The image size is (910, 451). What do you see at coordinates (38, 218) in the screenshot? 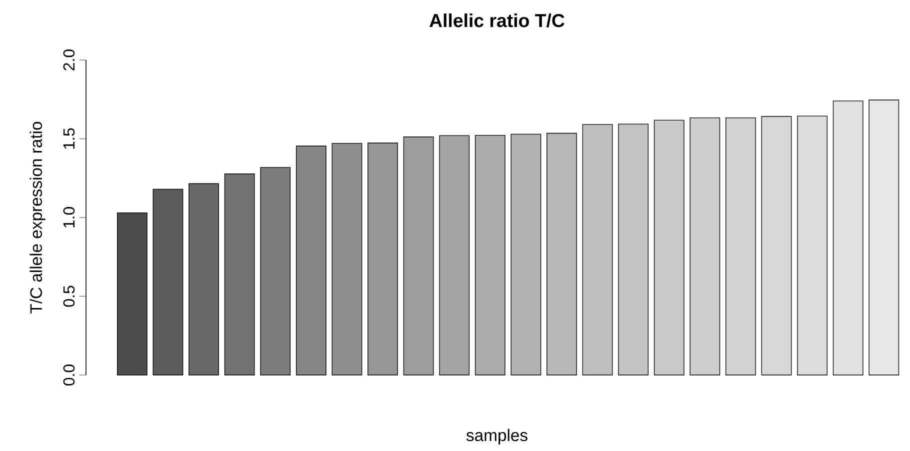
I see `y-axis-title: T/C allele expression ratio` at bounding box center [38, 218].